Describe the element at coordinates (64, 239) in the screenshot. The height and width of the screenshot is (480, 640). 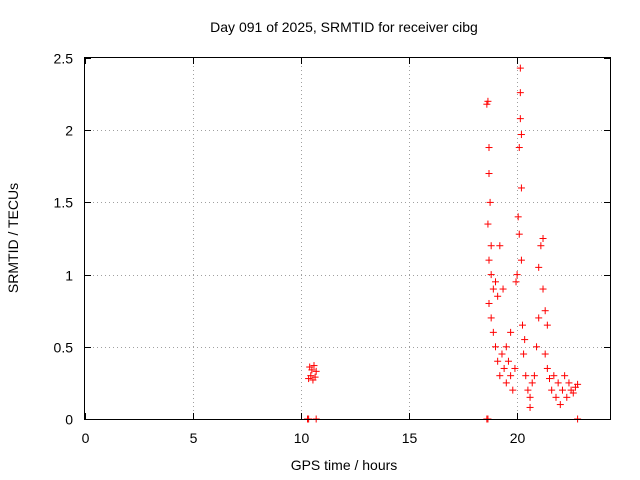
I see `y-axis-tick-labels: 0 0.5 1 1.5 2 2.5` at that location.